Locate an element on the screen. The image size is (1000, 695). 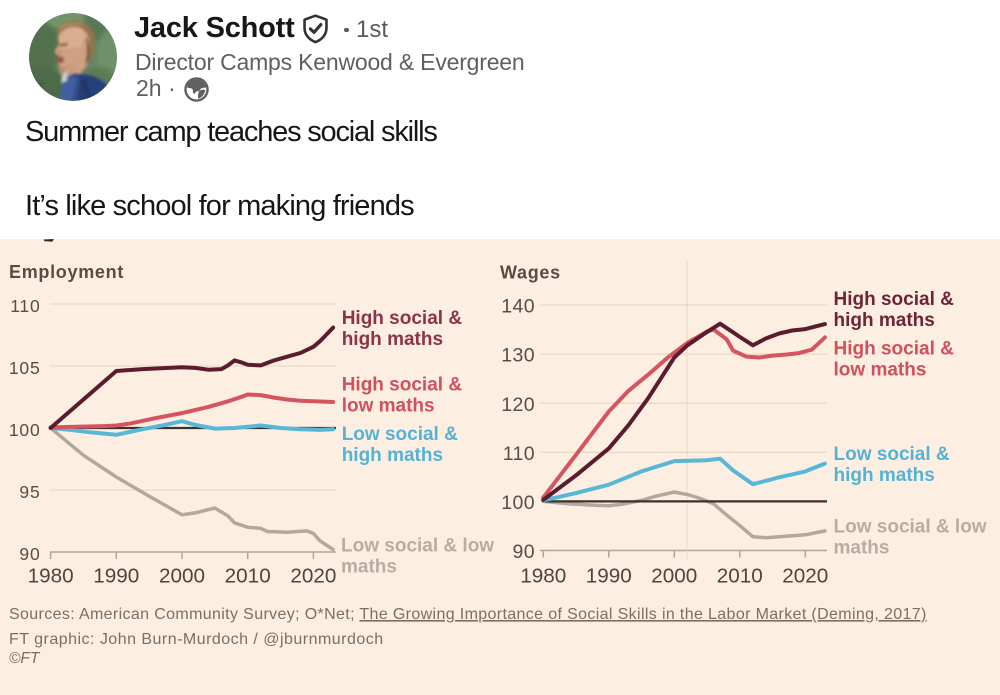
svg-text: 120 is located at coordinates (518, 405).